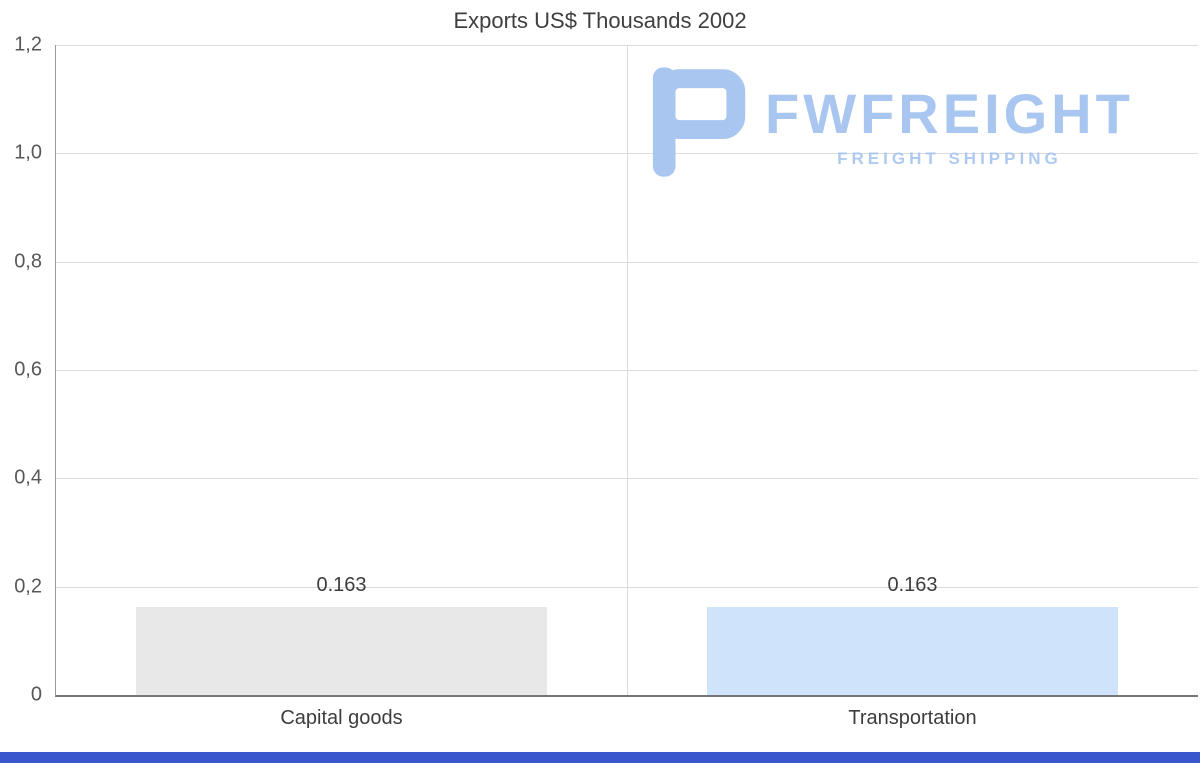  Describe the element at coordinates (341, 718) in the screenshot. I see `x-axis-label: Capital goods` at that location.